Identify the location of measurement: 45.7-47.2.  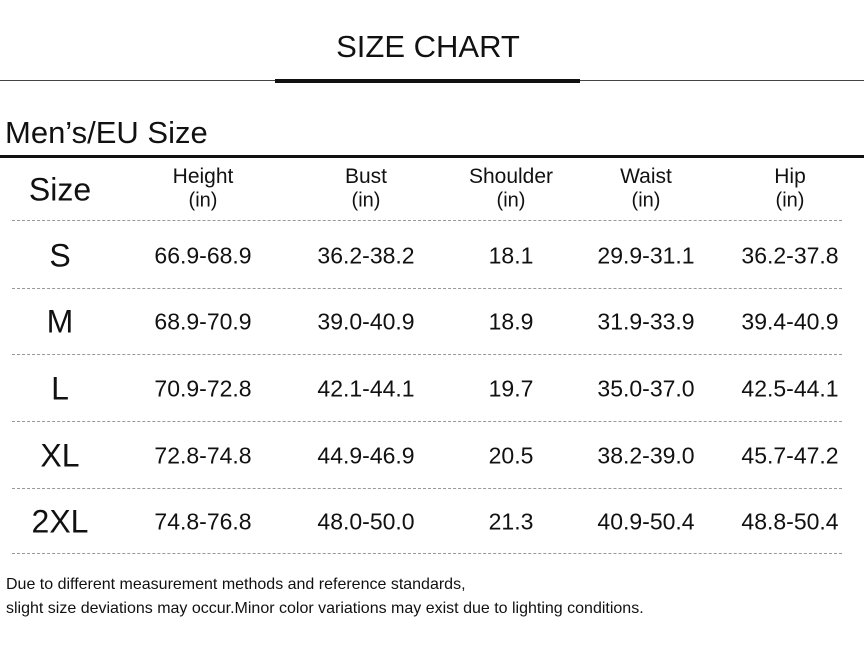
(790, 455).